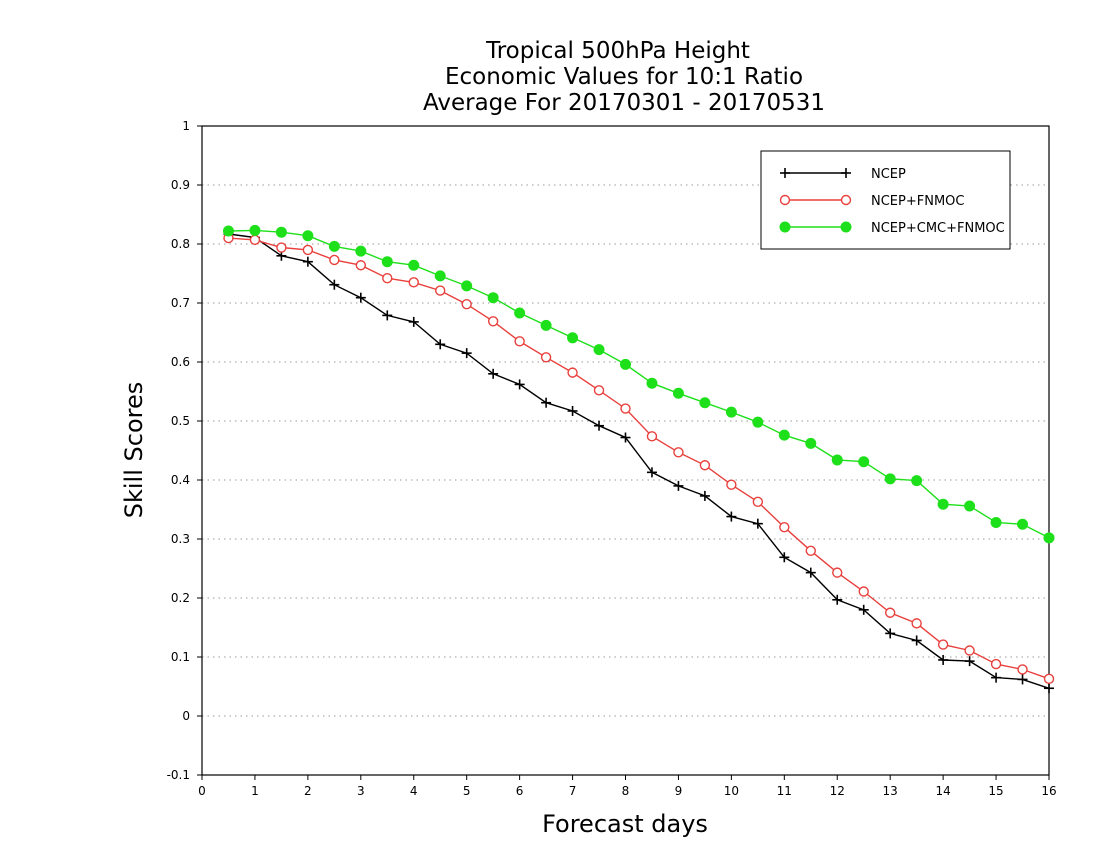 The height and width of the screenshot is (850, 1100). What do you see at coordinates (180, 421) in the screenshot?
I see `y-tick-label: 0.5` at bounding box center [180, 421].